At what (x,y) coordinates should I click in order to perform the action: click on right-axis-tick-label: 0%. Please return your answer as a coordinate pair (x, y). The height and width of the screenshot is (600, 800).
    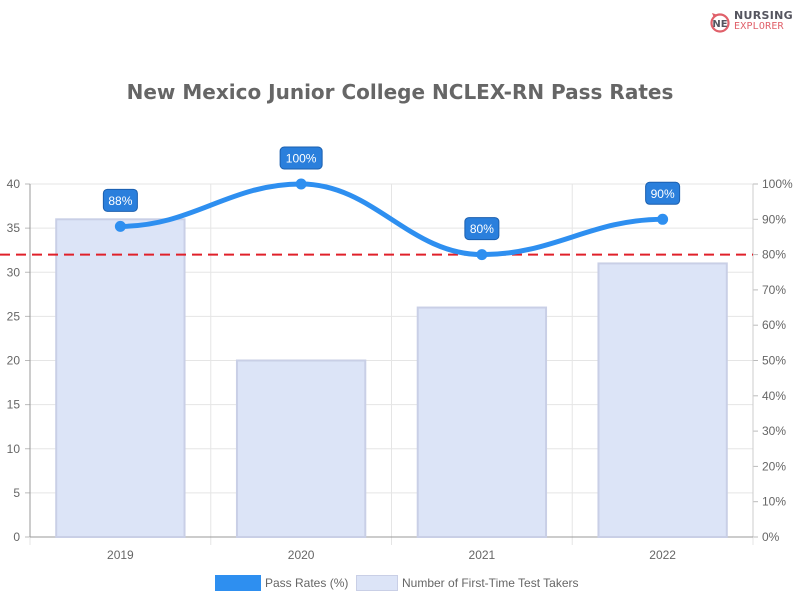
    Looking at the image, I should click on (771, 537).